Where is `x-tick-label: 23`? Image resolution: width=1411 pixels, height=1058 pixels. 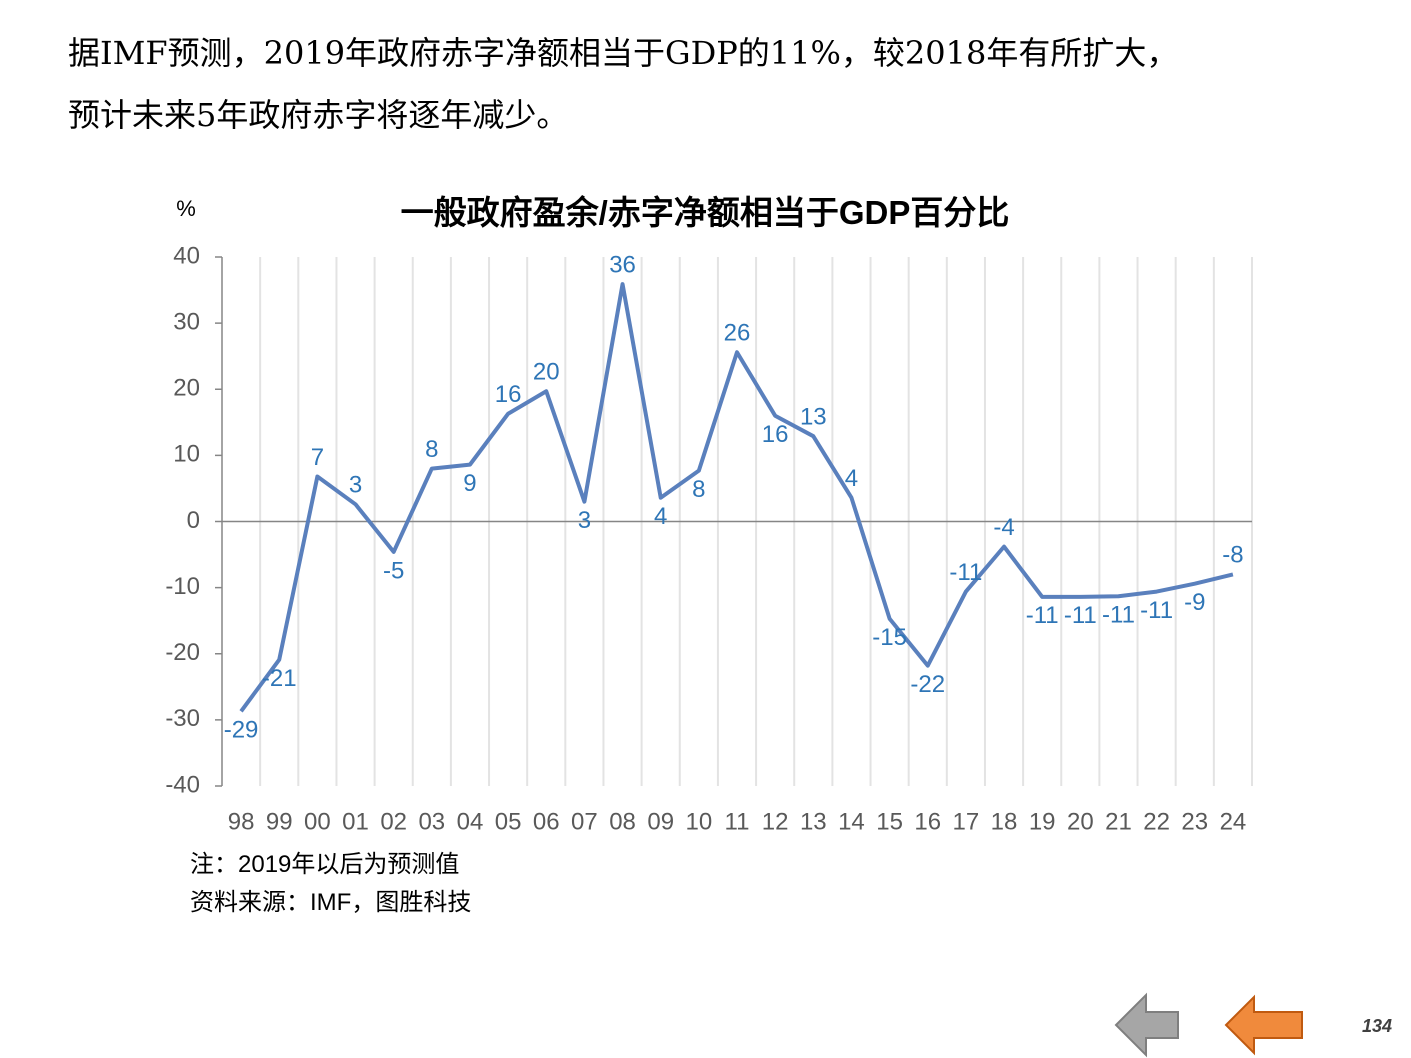
x-tick-label: 23 is located at coordinates (1194, 821).